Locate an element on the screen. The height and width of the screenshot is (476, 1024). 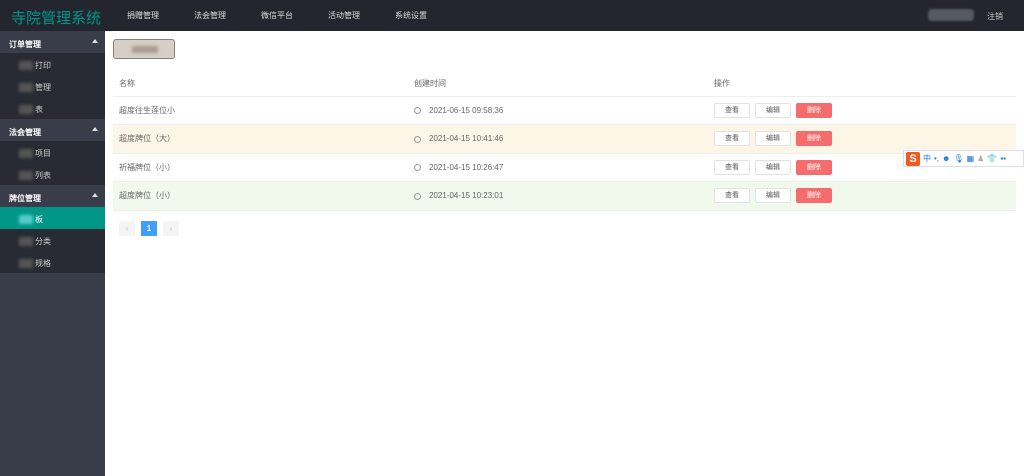
nav-wechat: 微信平台 is located at coordinates (277, 15).